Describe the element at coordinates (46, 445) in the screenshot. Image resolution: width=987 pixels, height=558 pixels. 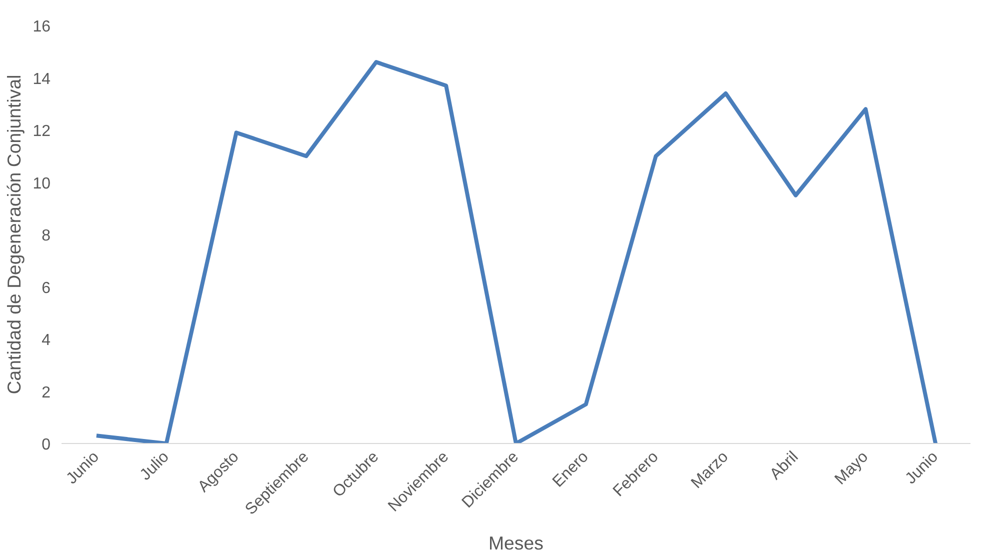
I see `y-tick-label: 0` at that location.